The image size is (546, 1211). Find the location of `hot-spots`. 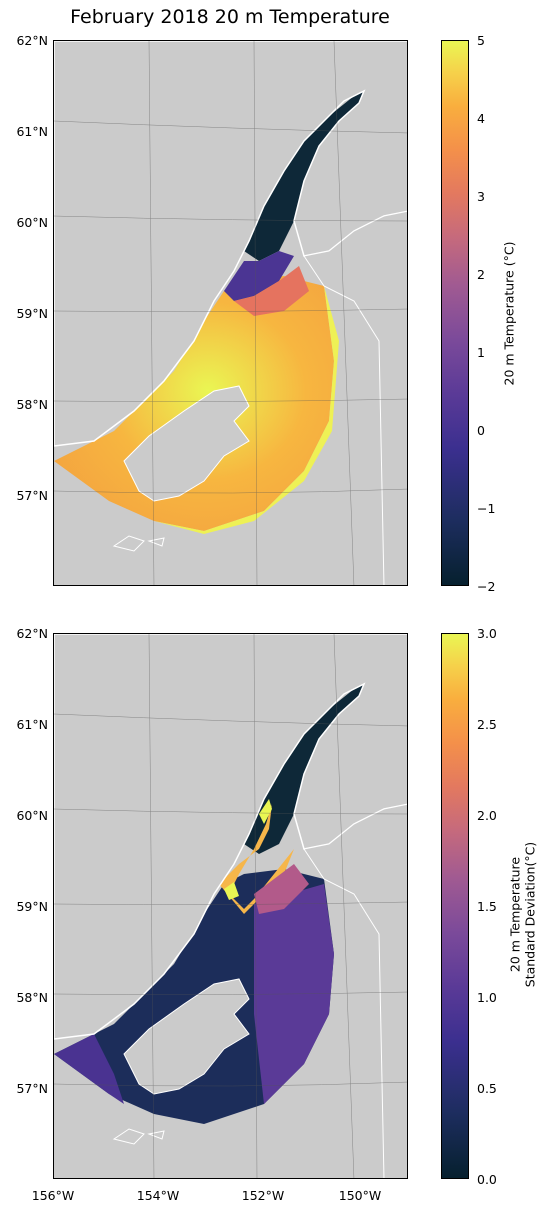

hot-spots is located at coordinates (248, 849).